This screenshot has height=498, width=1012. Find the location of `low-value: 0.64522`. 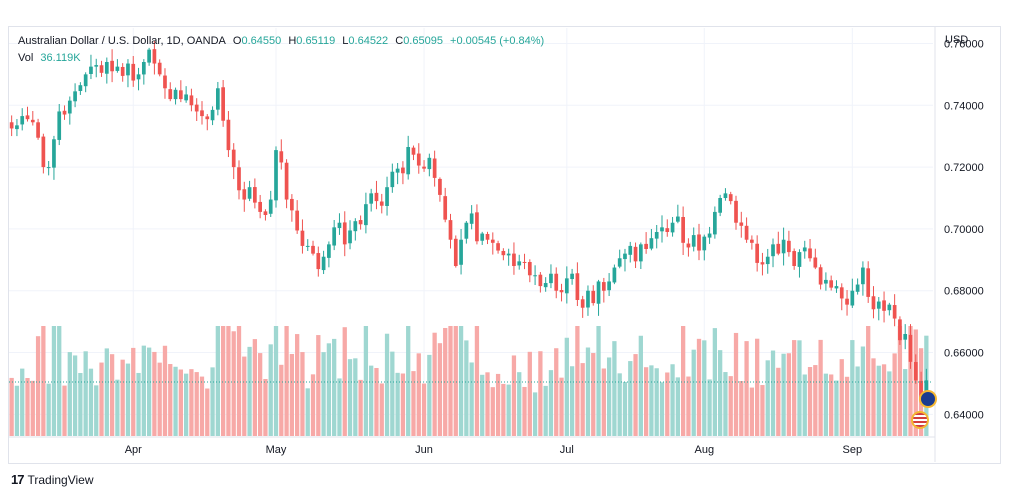

low-value: 0.64522 is located at coordinates (368, 41).